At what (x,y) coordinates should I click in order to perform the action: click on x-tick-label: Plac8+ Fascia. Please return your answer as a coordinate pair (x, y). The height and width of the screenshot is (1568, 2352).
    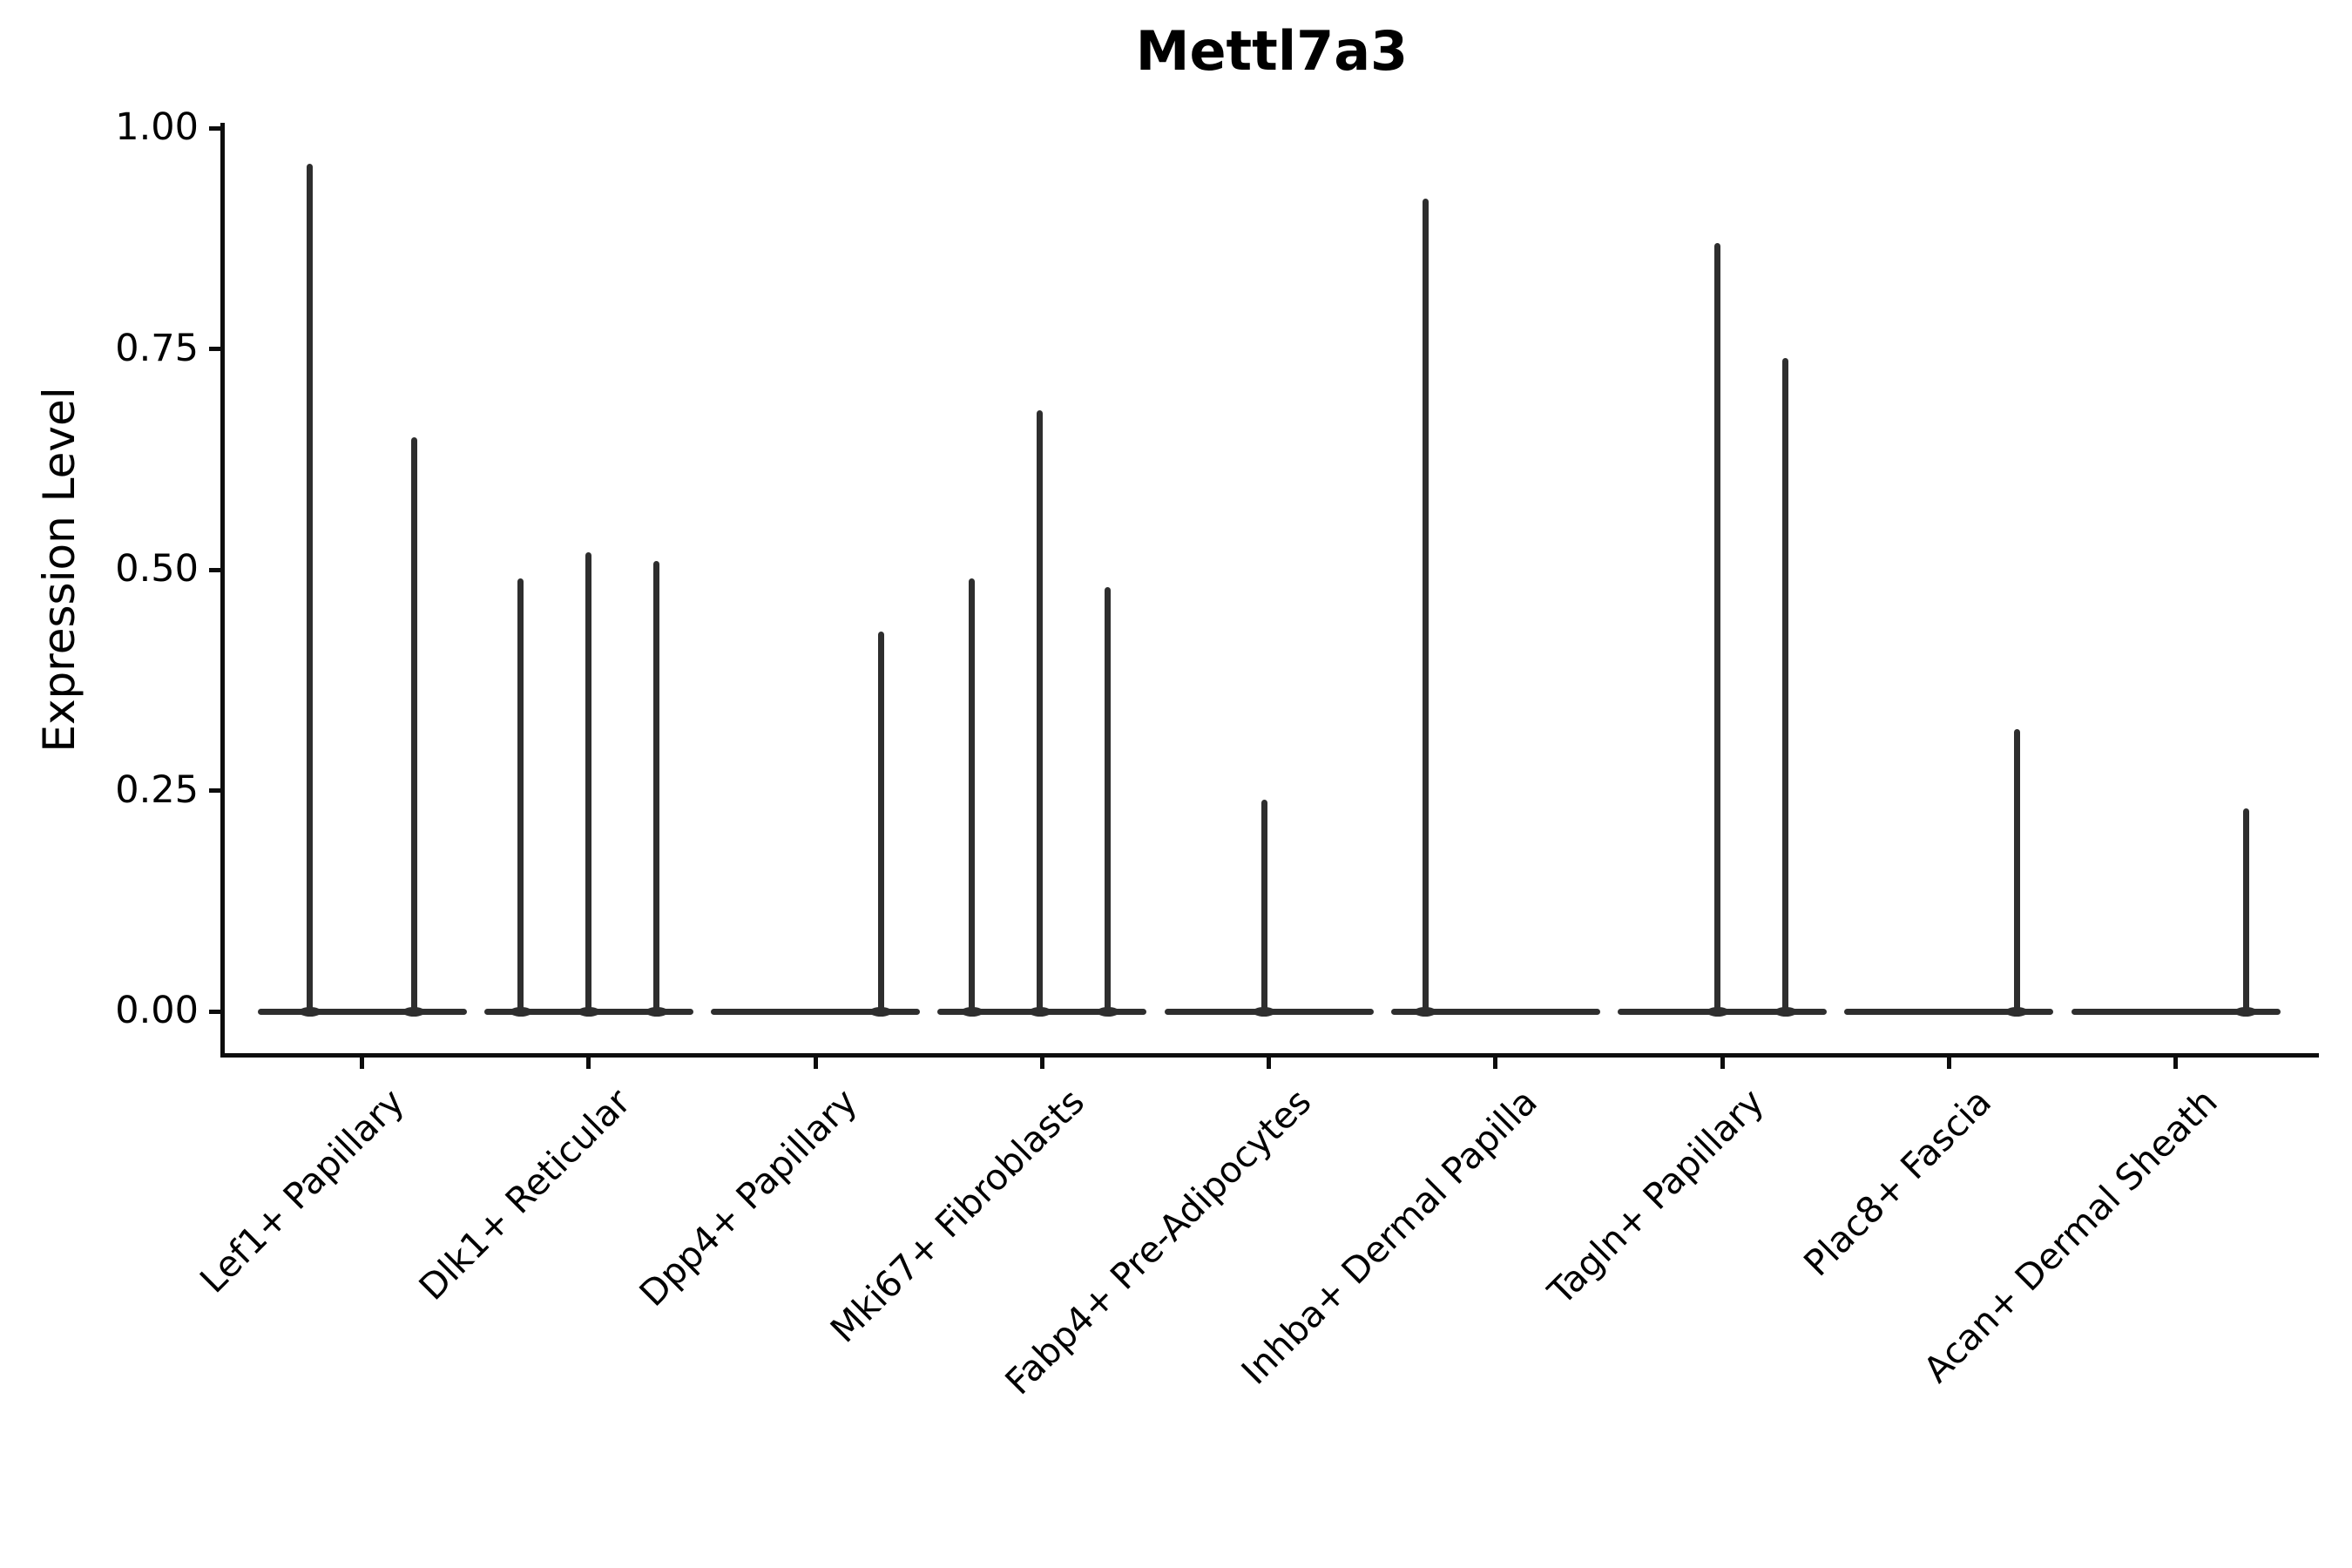
    Looking at the image, I should click on (1896, 1182).